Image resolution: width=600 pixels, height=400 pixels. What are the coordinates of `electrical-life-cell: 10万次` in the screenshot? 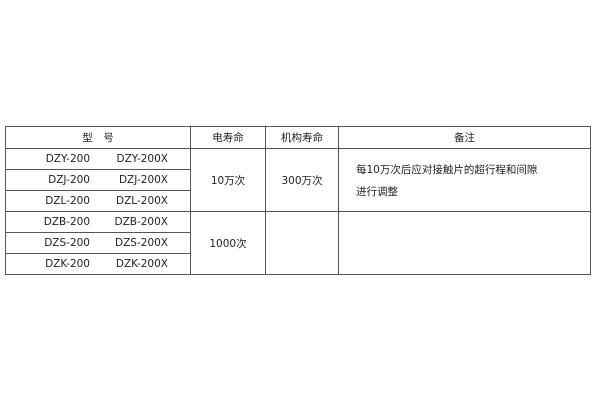 It's located at (228, 180).